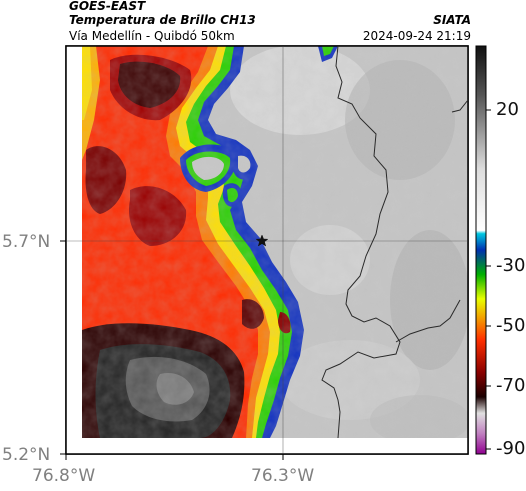 Image resolution: width=526 pixels, height=491 pixels. I want to click on colorbar-tick-label: -50, so click(511, 325).